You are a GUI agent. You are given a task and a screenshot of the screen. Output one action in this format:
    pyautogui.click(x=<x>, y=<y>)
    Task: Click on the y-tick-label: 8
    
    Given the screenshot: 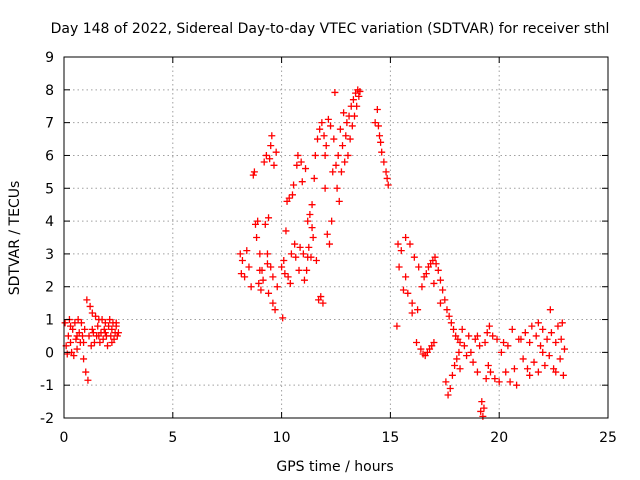 What is the action you would take?
    pyautogui.click(x=49, y=91)
    